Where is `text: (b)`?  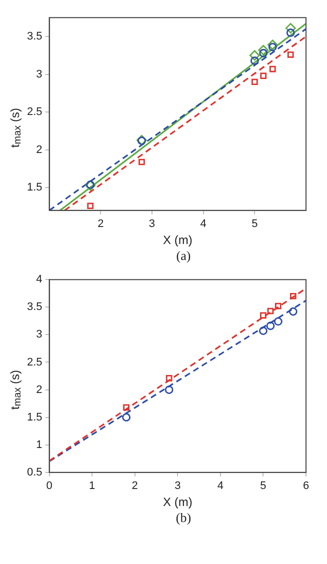
text: (b) is located at coordinates (183, 518).